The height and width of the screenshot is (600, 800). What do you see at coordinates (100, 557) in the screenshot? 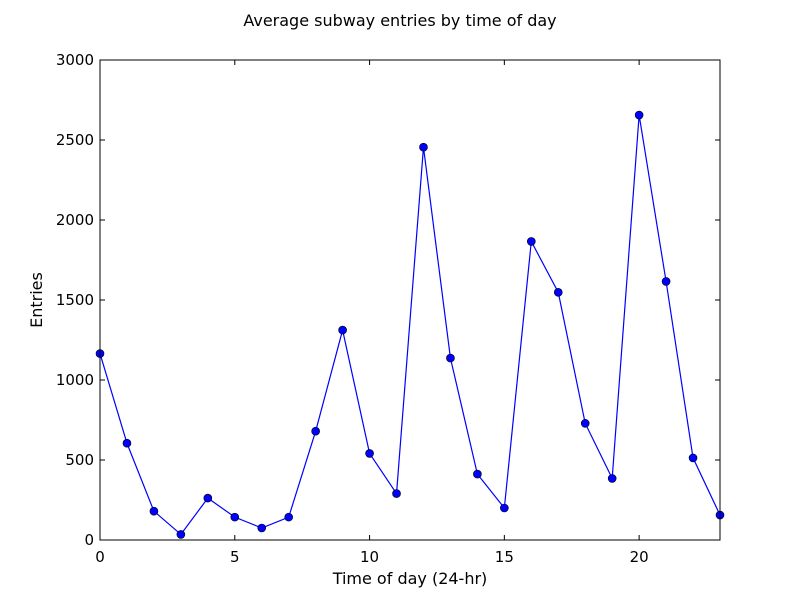
I see `x-tick-label: 0` at bounding box center [100, 557].